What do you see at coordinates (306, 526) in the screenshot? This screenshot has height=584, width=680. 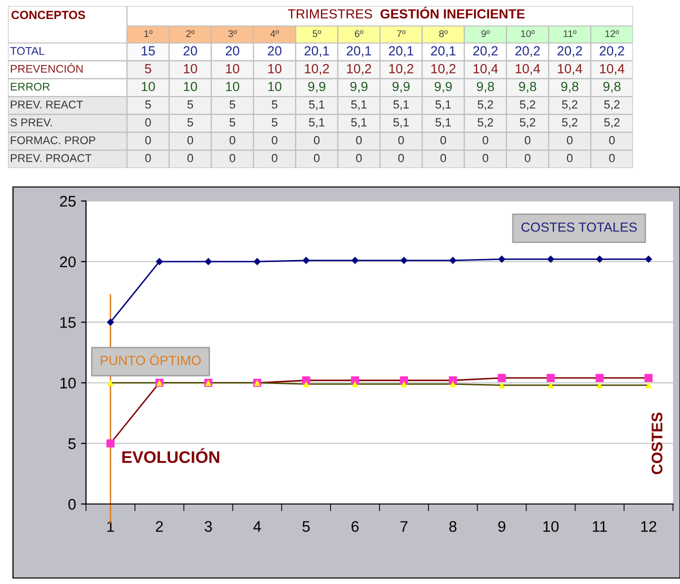 I see `x-tick-label: 5` at bounding box center [306, 526].